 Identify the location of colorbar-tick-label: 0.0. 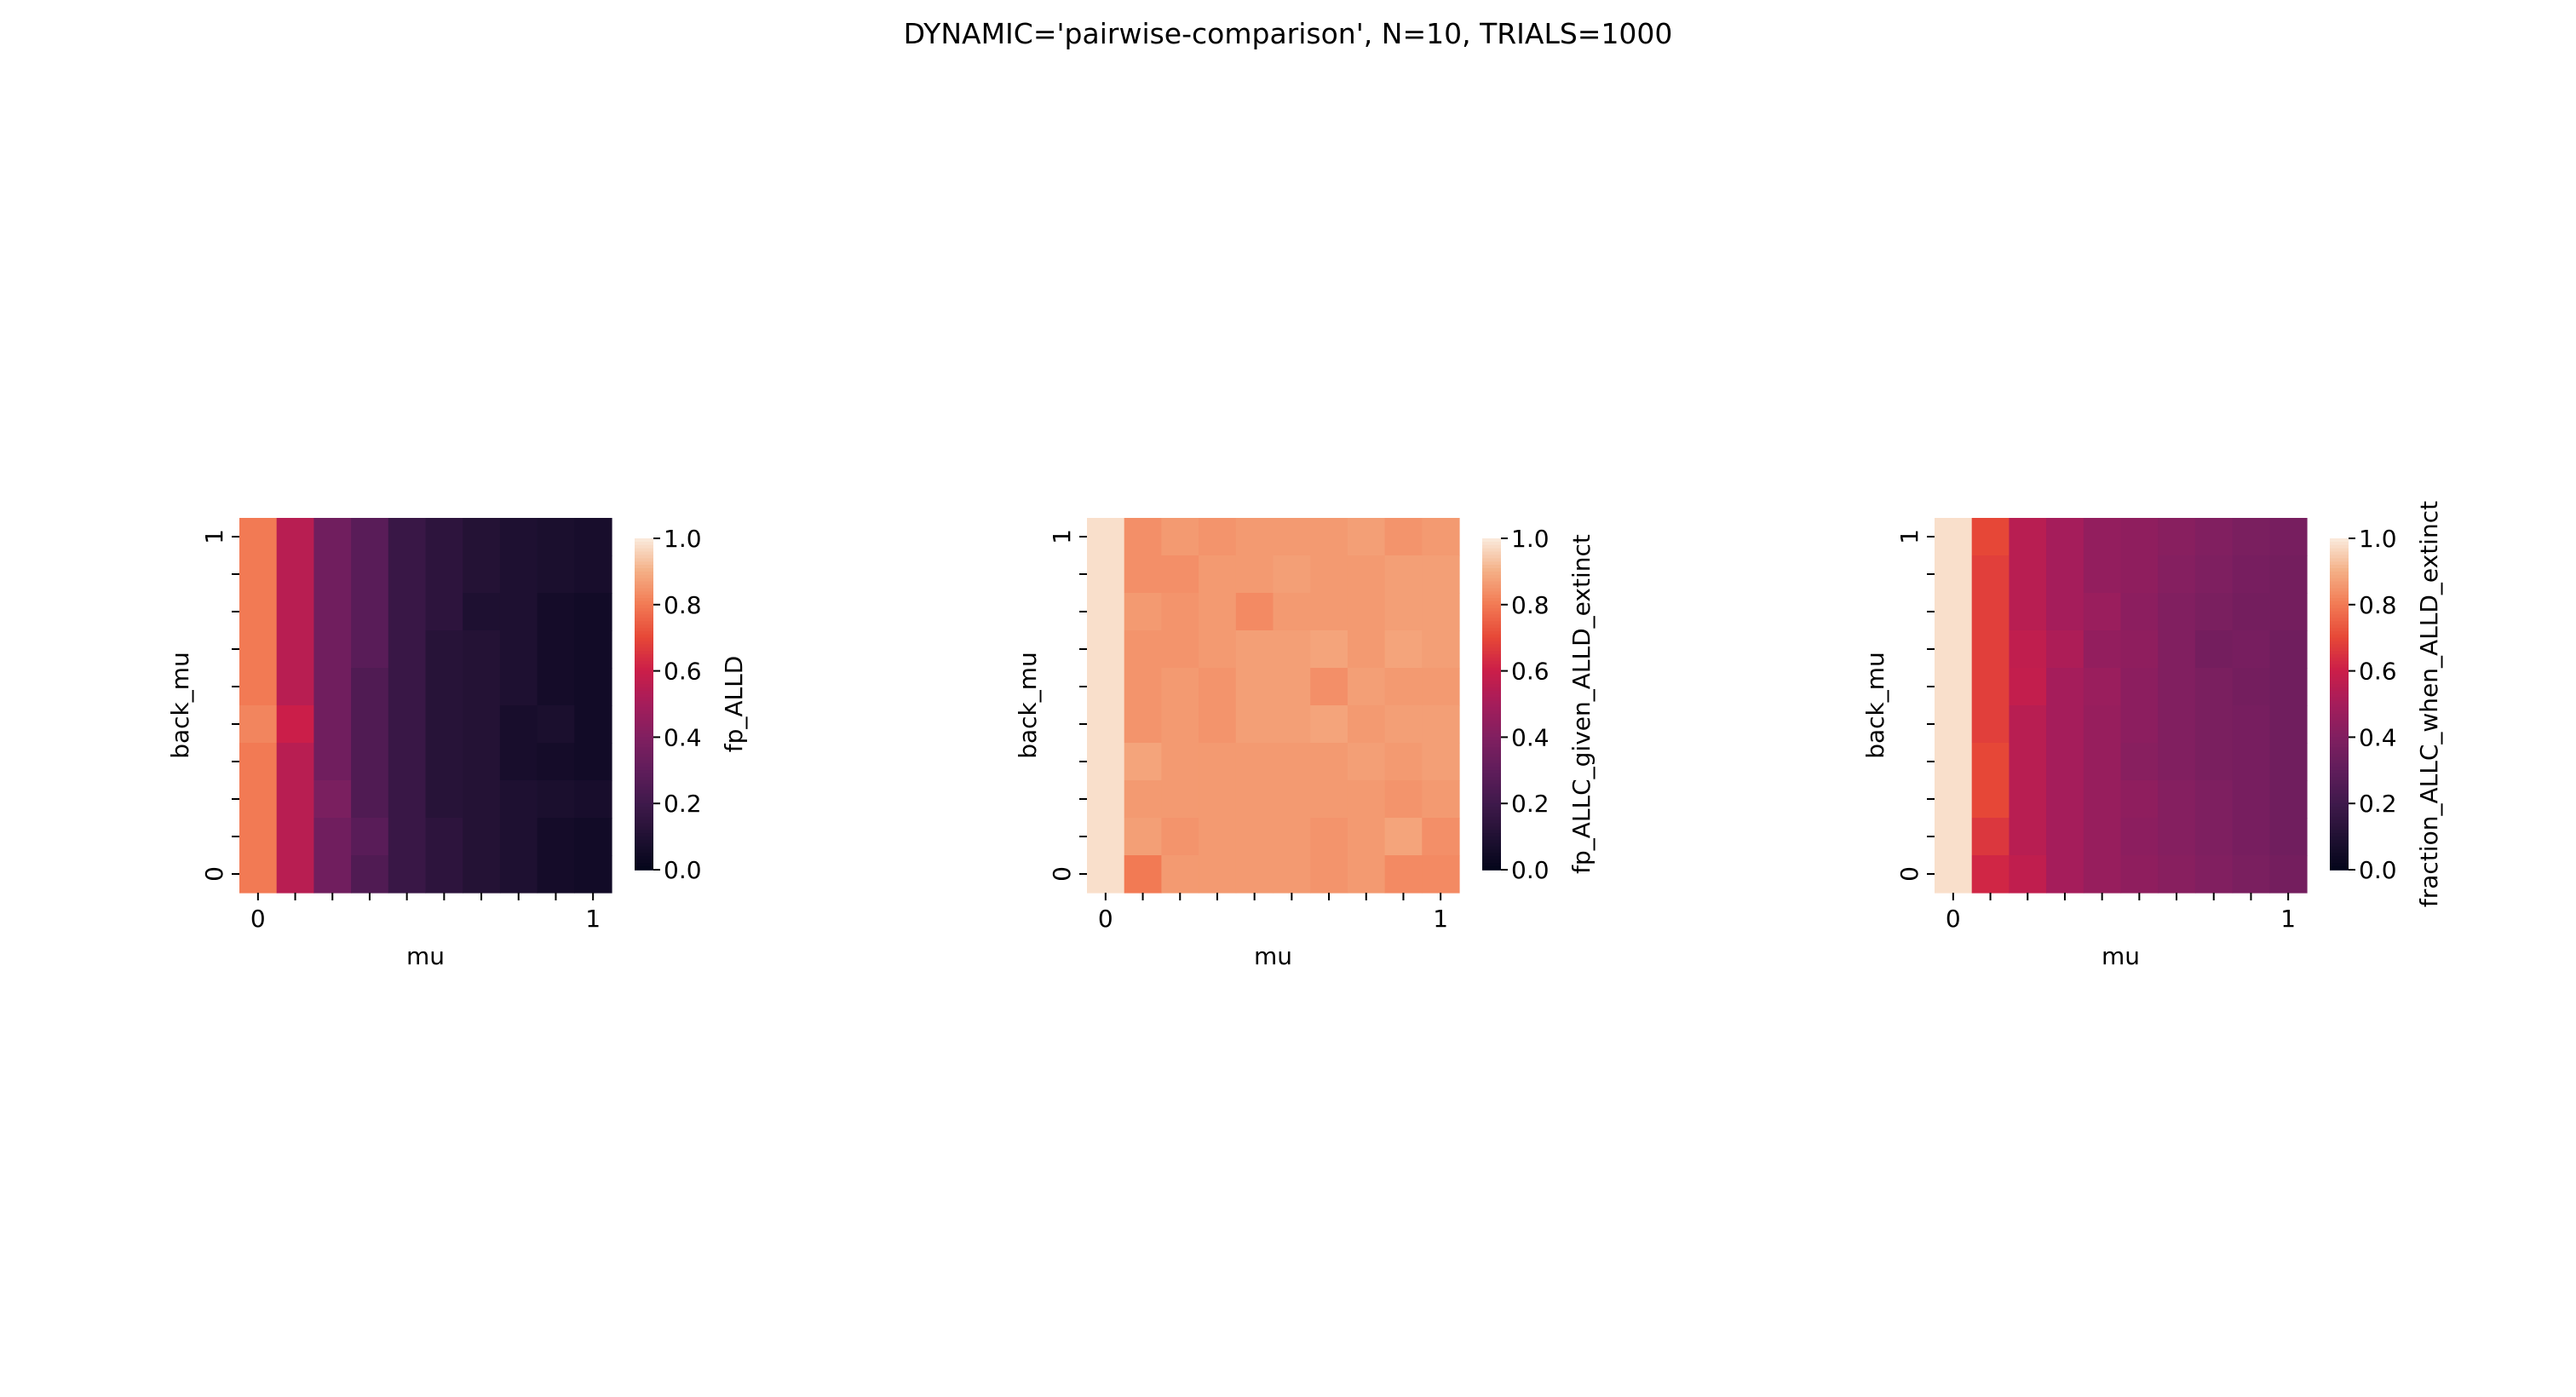
(683, 870).